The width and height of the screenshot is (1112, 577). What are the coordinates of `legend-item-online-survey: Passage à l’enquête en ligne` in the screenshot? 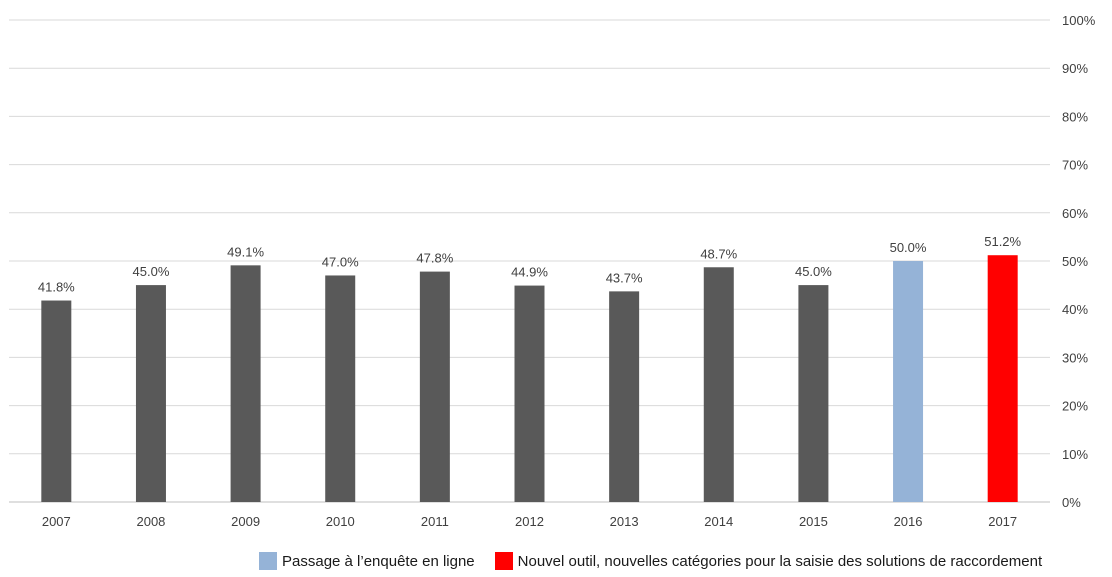 It's located at (367, 561).